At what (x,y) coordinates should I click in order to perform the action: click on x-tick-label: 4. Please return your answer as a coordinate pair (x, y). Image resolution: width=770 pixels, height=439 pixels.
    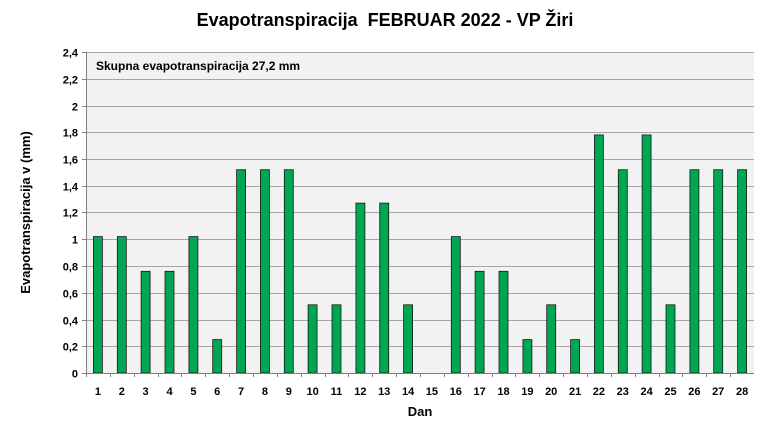
    Looking at the image, I should click on (169, 392).